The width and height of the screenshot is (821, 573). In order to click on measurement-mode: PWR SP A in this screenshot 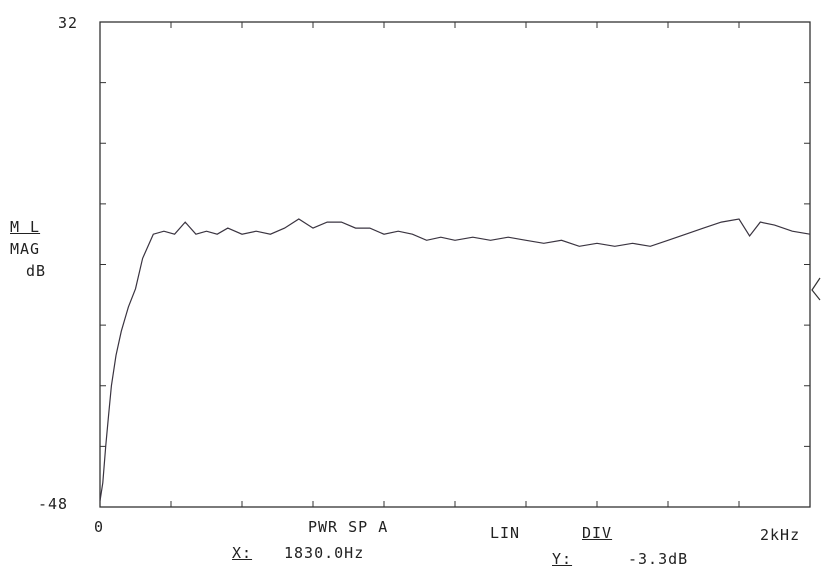, I will do `click(348, 527)`.